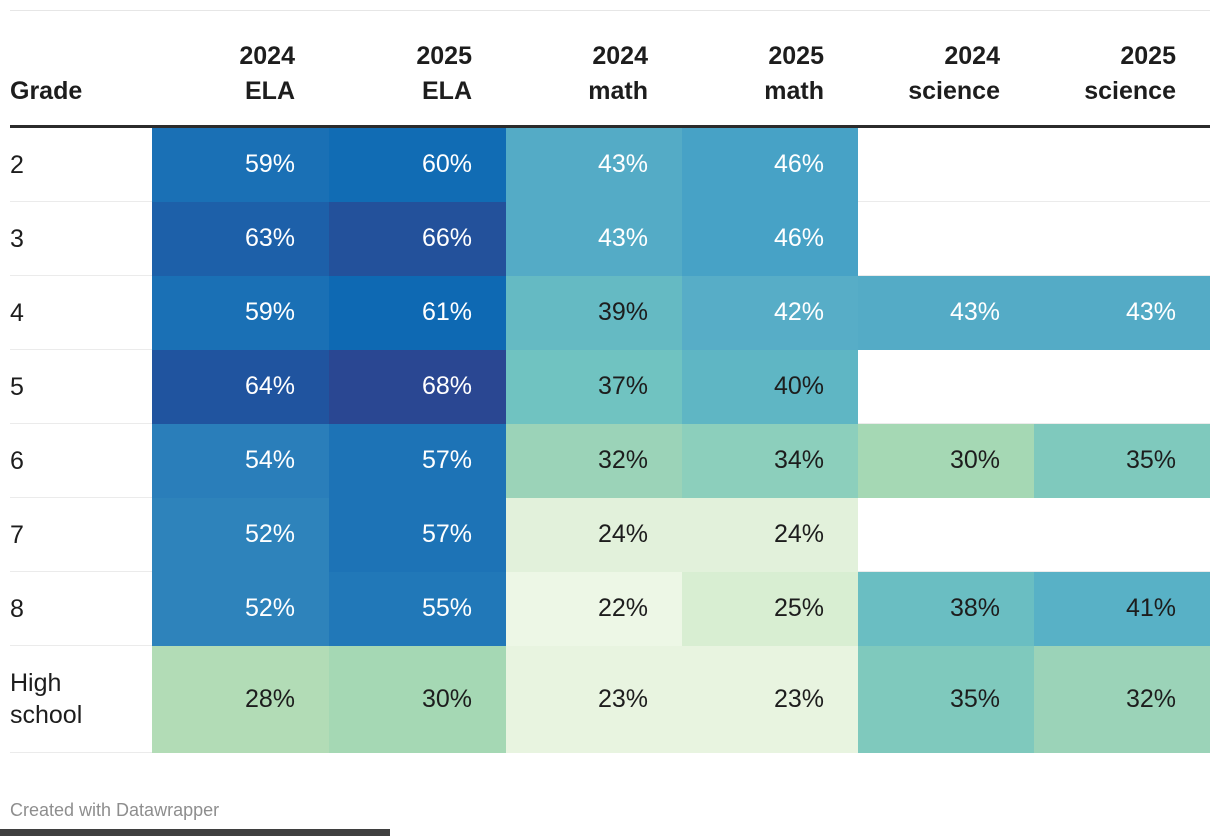 The height and width of the screenshot is (836, 1220). What do you see at coordinates (594, 608) in the screenshot?
I see `score-cell: 22%` at bounding box center [594, 608].